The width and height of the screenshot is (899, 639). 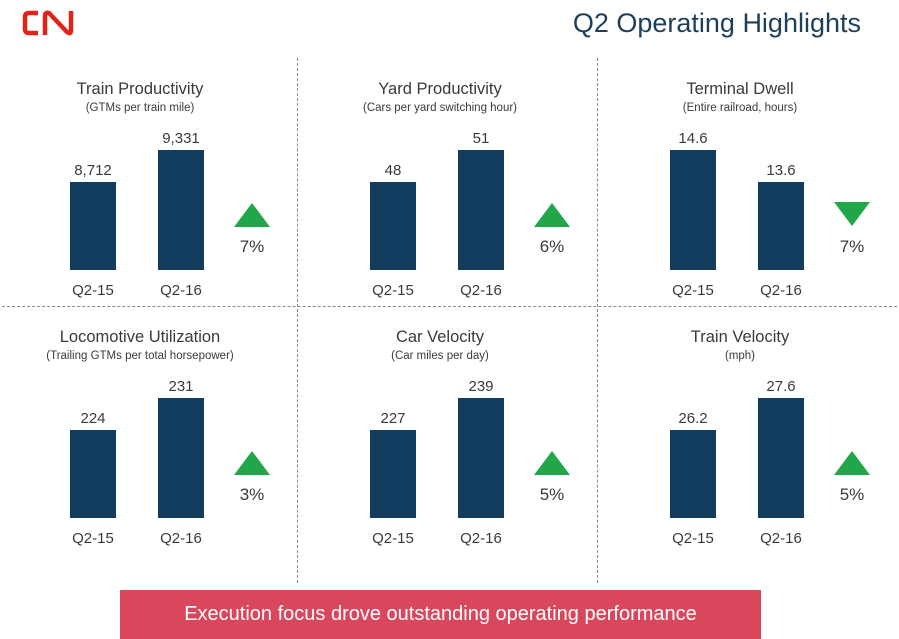 I want to click on arrow-down-icon, so click(x=852, y=214).